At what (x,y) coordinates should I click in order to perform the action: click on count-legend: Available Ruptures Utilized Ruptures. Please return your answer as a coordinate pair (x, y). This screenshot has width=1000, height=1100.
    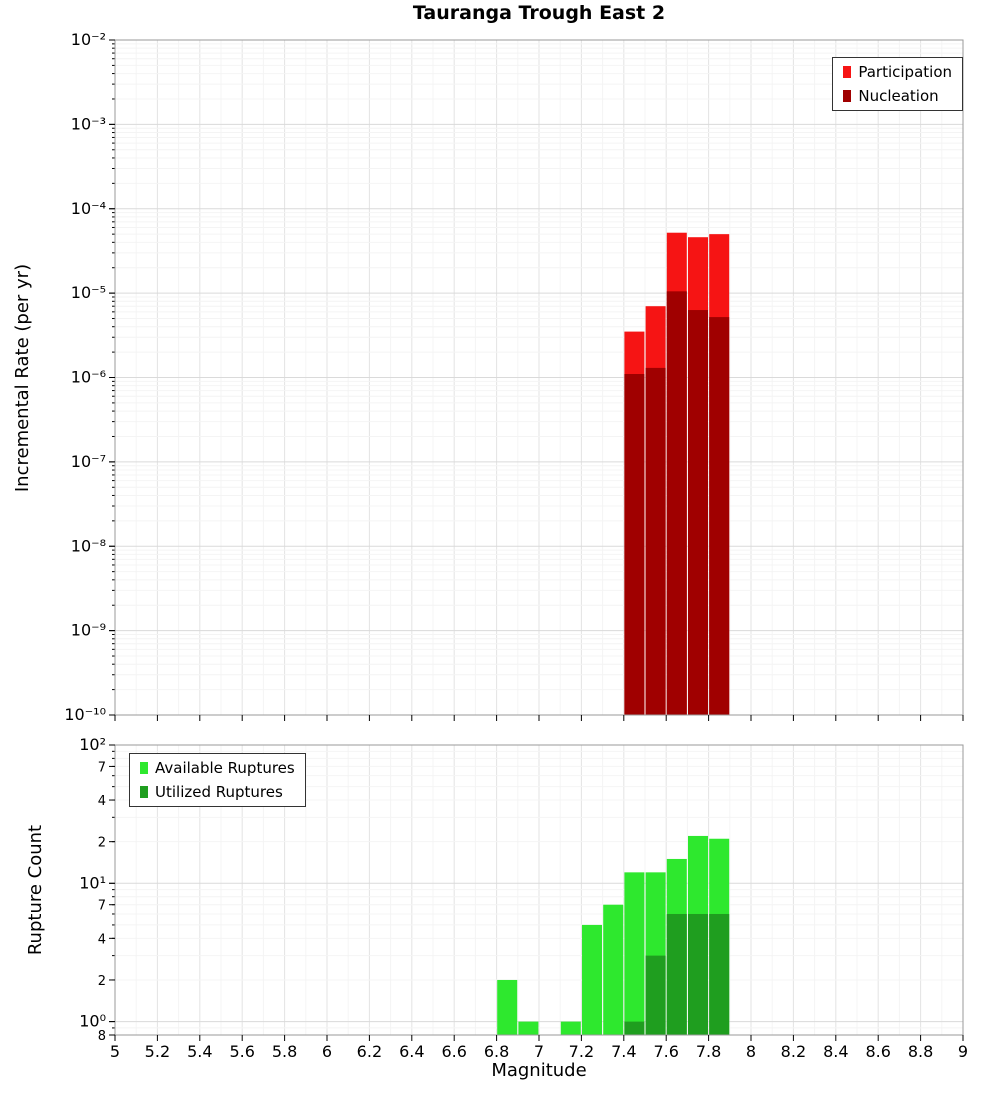
    Looking at the image, I should click on (217, 780).